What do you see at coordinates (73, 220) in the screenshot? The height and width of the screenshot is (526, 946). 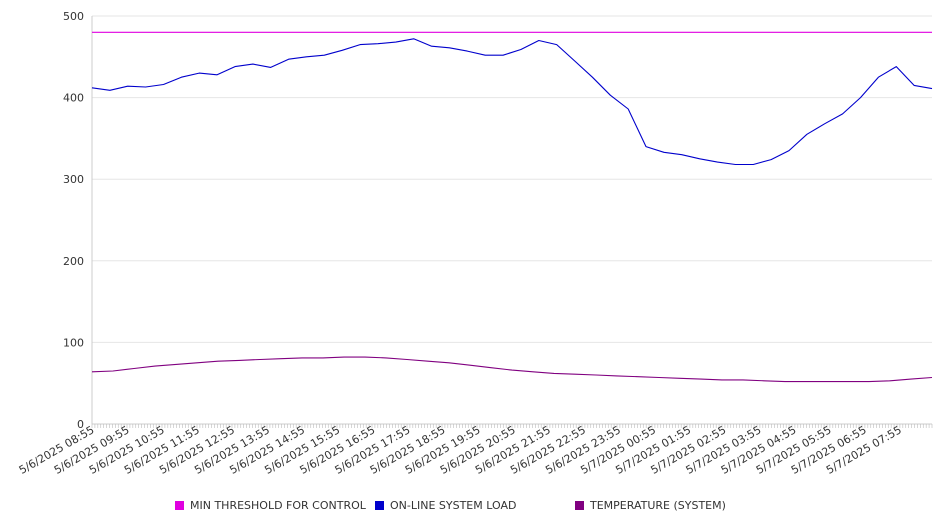 I see `y-axis-ticks: 0 100 200 300 400 500` at bounding box center [73, 220].